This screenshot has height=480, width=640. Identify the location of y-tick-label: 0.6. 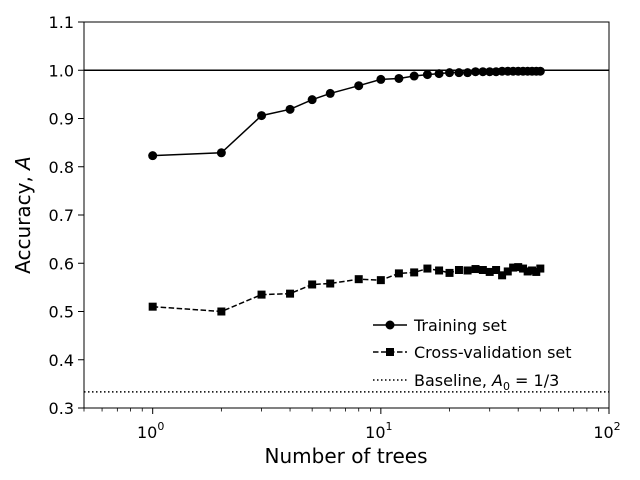
(61, 263).